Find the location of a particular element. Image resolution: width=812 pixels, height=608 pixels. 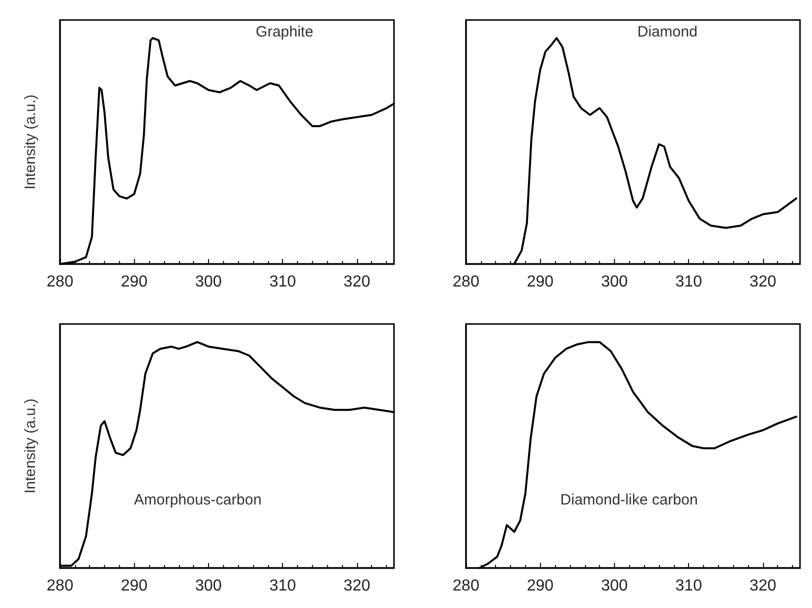

annotation: Diamond is located at coordinates (667, 31).